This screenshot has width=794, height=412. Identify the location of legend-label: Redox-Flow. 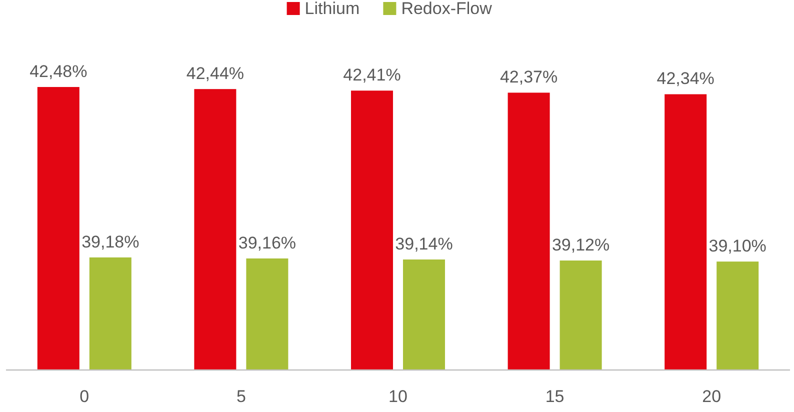
(447, 9).